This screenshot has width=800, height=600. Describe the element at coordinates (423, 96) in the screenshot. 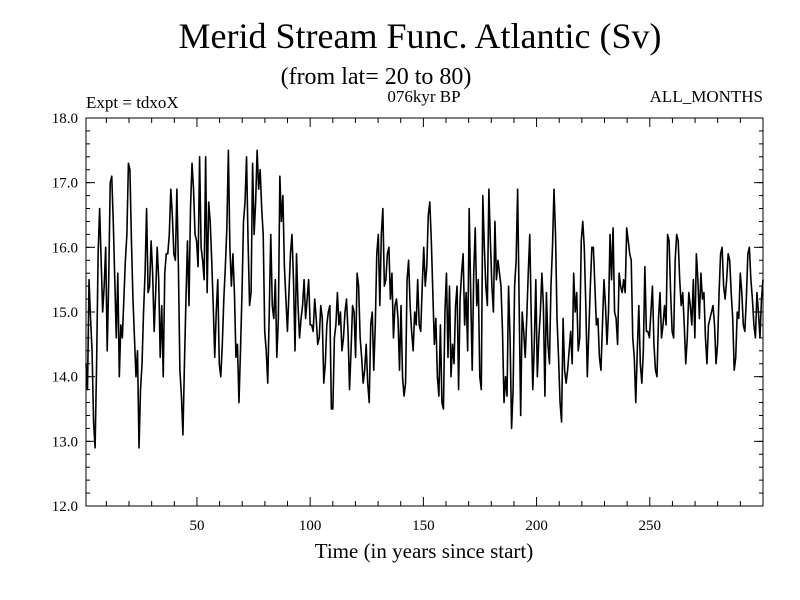

I see `period-label: 076kyr BP` at that location.